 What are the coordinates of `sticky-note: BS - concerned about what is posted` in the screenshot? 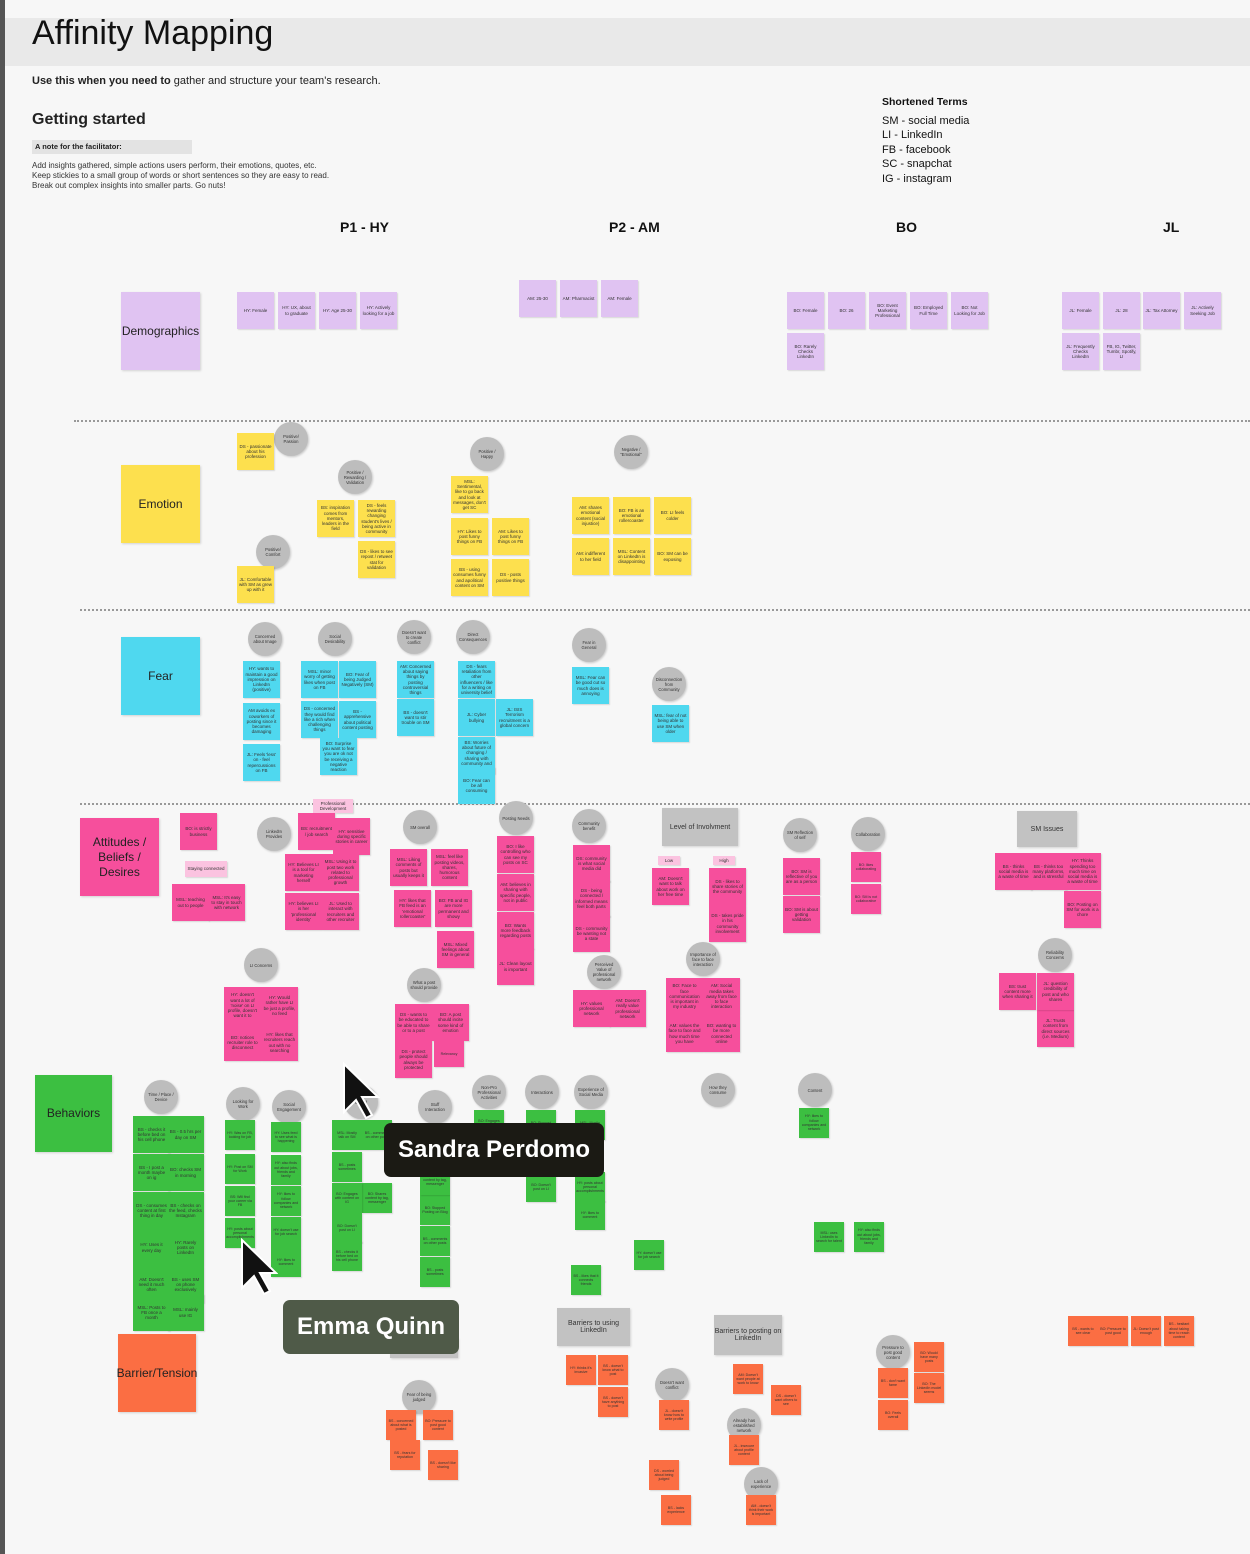 It's located at (401, 1425).